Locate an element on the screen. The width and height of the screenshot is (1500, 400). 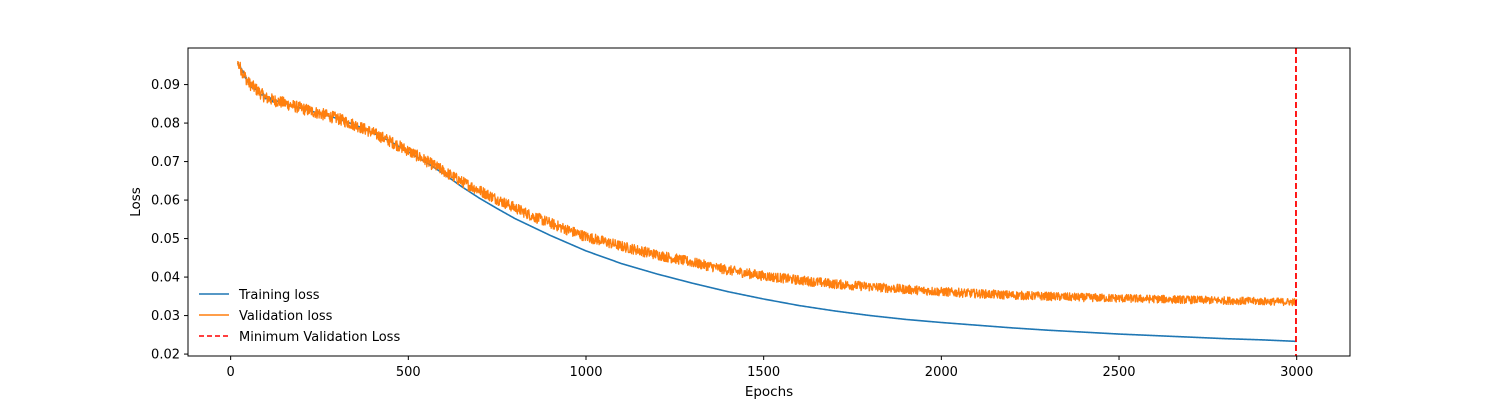
x-tick-label: 2000 is located at coordinates (941, 372).